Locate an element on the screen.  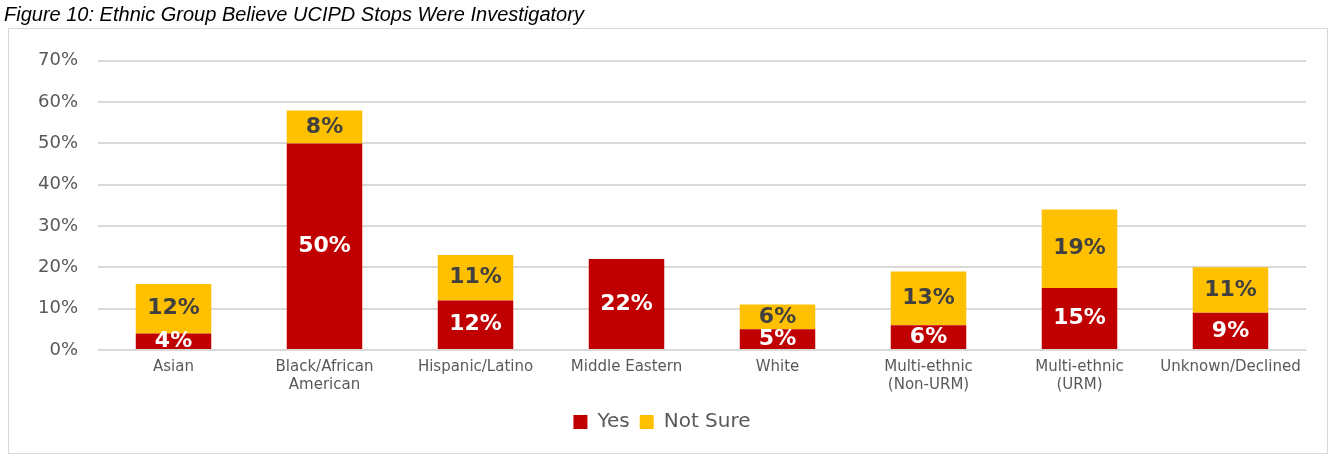
y-tick-label: 20% is located at coordinates (58, 266).